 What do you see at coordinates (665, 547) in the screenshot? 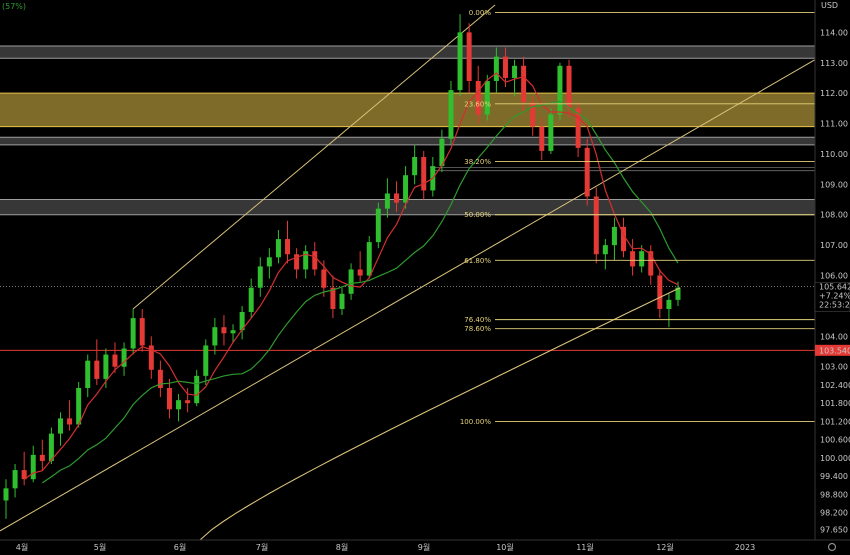
I see `time-tick-label: 12월` at bounding box center [665, 547].